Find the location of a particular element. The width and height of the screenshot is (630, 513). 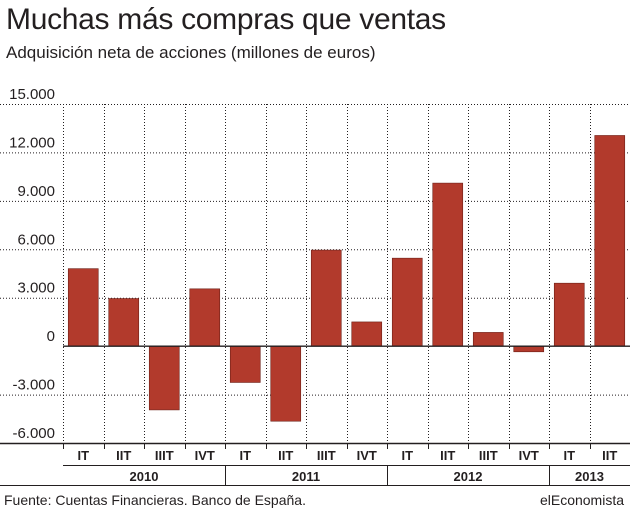

y-tick-label: 12.000 is located at coordinates (32, 142).